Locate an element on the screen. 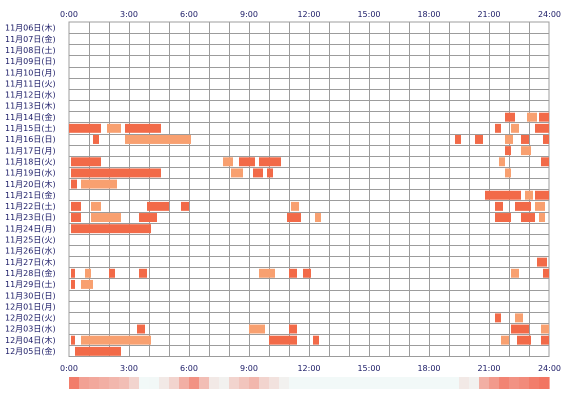  x-tick-label: 15:00 is located at coordinates (368, 14).